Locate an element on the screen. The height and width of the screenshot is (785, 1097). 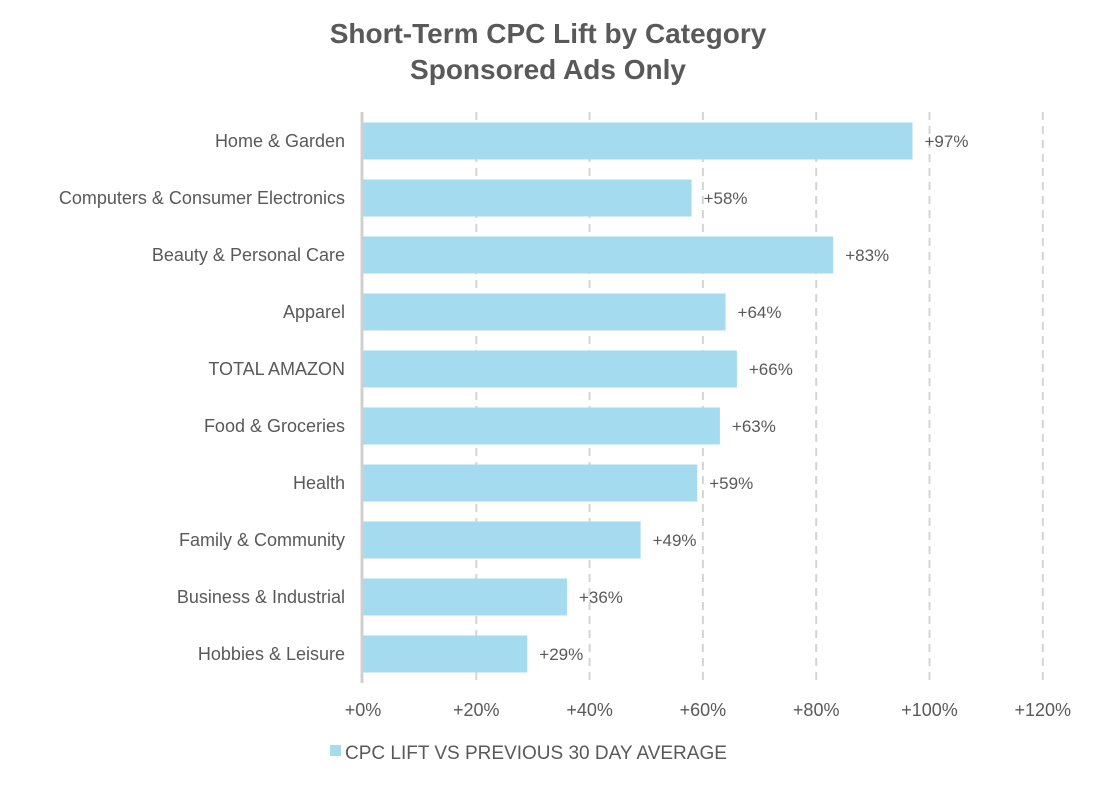
x-tick-label: +120% is located at coordinates (1043, 710).